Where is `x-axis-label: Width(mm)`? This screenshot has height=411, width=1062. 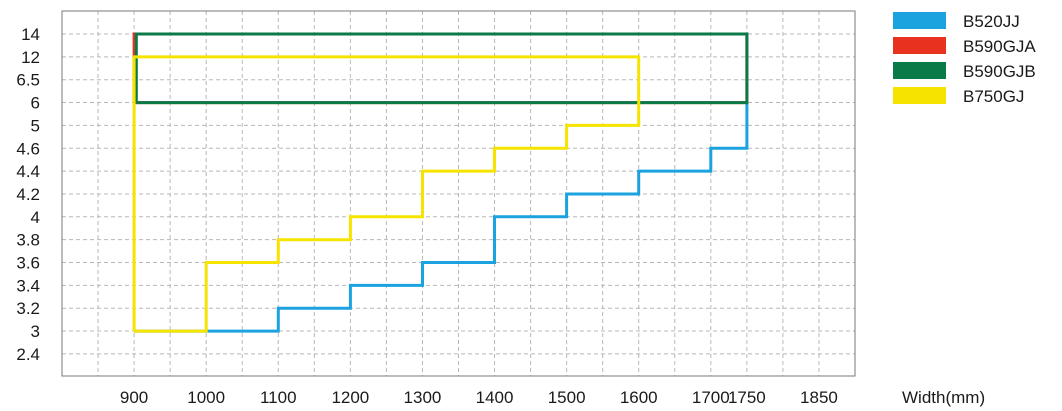 x-axis-label: Width(mm) is located at coordinates (943, 397).